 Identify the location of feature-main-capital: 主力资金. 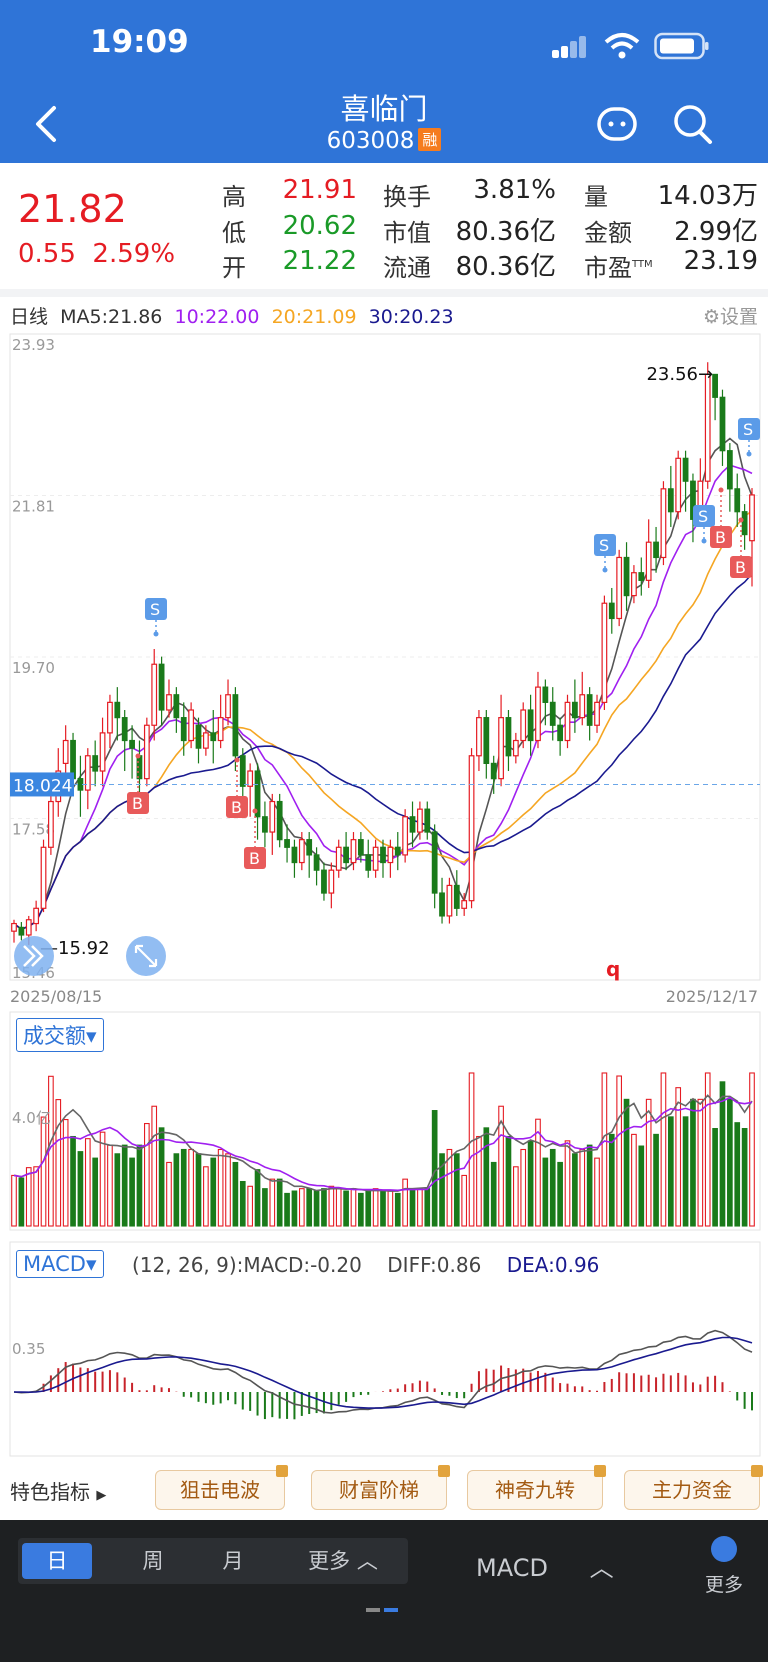
(693, 1487).